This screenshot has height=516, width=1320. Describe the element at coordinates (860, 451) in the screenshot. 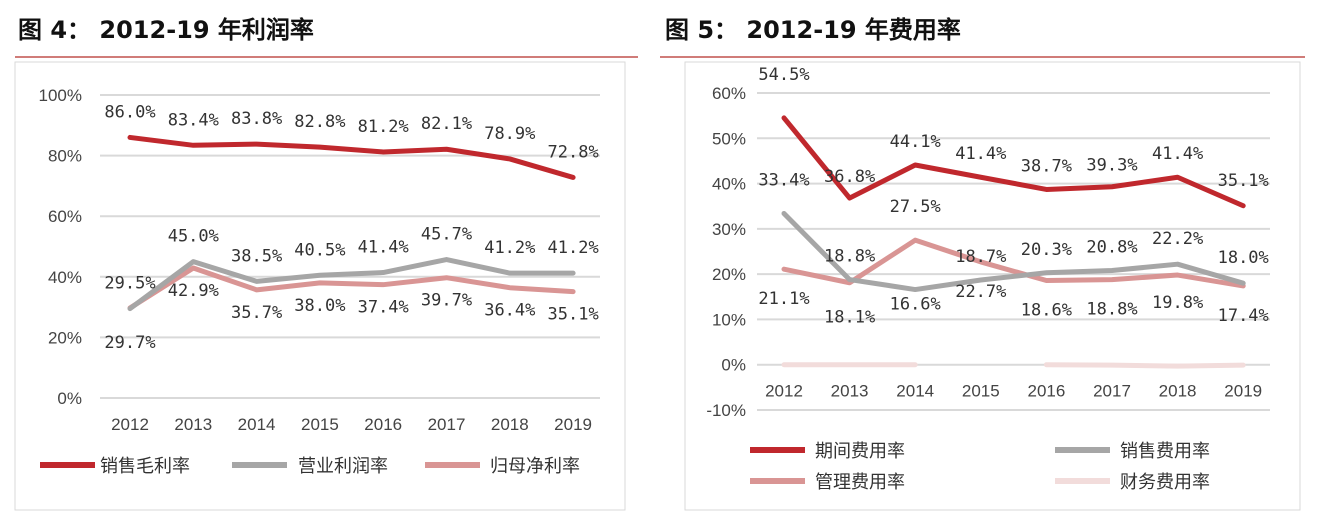

I see `legend-label: 期间费用率` at that location.